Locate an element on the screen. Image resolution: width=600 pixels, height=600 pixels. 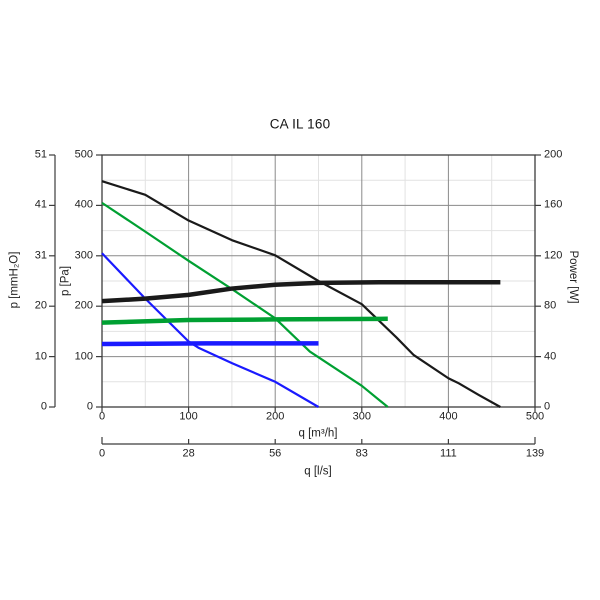
mmh2o-tick-label: 10 is located at coordinates (40, 356).